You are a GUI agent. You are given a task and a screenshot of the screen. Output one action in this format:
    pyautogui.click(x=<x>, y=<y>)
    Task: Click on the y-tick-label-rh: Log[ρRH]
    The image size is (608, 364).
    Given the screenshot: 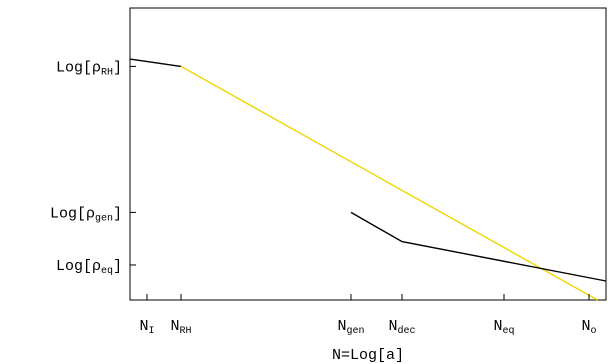 What is the action you would take?
    pyautogui.click(x=89, y=68)
    